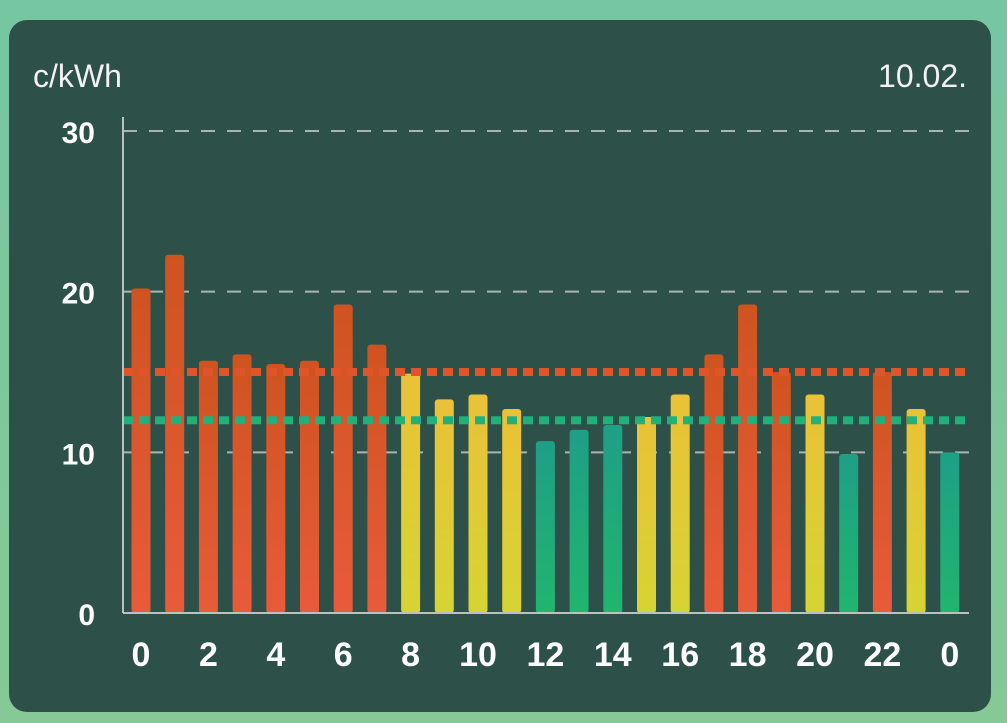 This screenshot has width=1007, height=723. Describe the element at coordinates (77, 76) in the screenshot. I see `unit-label: c/kWh` at that location.